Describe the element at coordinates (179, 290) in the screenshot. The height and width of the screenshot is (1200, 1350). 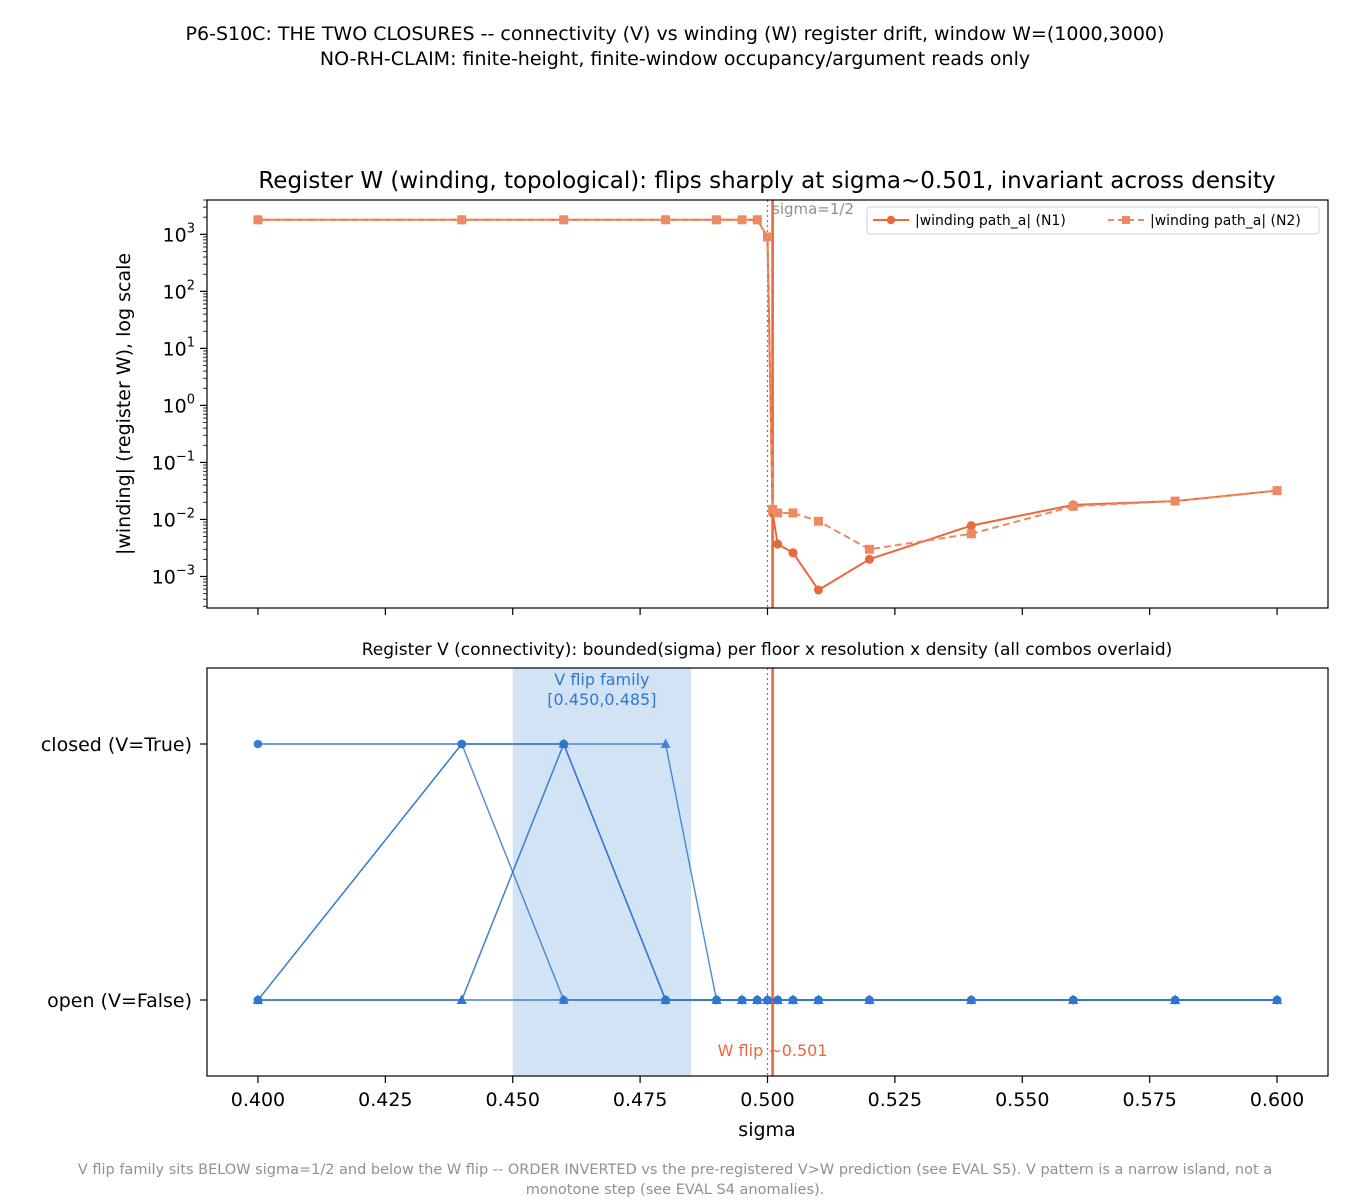
I see `top-y-tick-label: 10²` at that location.